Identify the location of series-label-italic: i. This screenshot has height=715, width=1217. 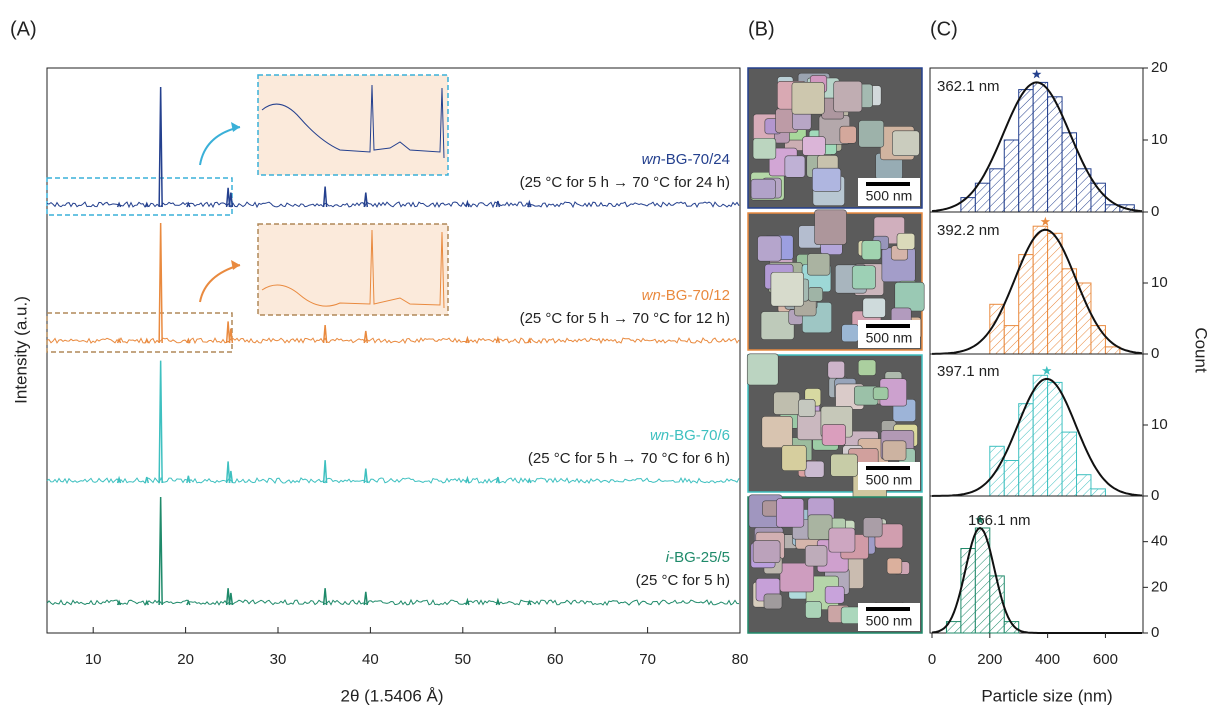
(668, 557).